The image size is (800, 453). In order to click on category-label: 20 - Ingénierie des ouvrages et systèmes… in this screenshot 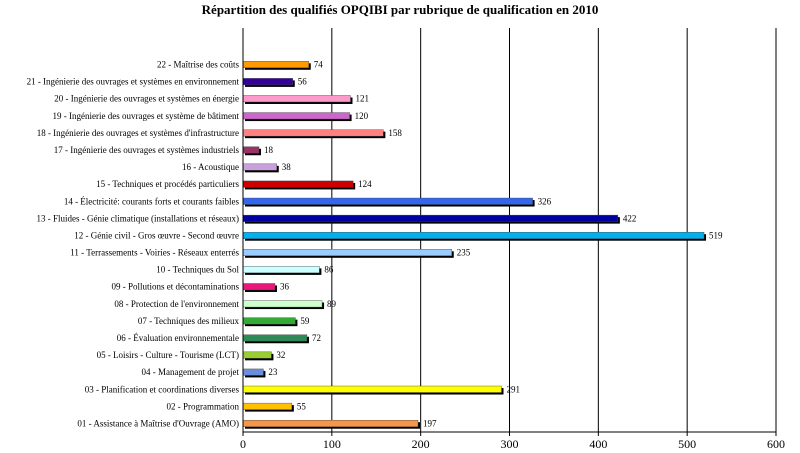, I will do `click(146, 99)`.